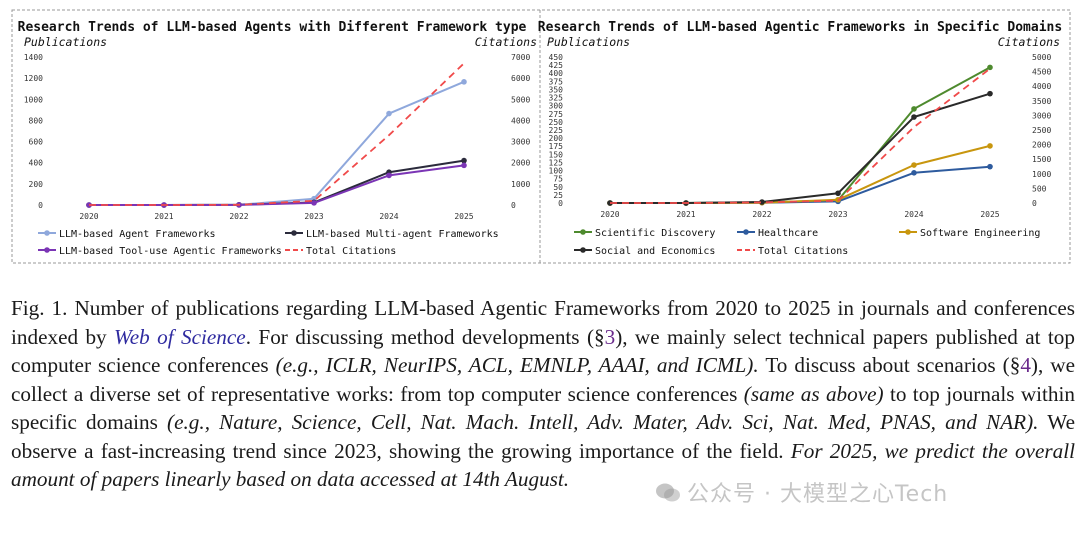 The height and width of the screenshot is (535, 1080). What do you see at coordinates (36, 142) in the screenshot?
I see `left-tick-label: 600` at bounding box center [36, 142].